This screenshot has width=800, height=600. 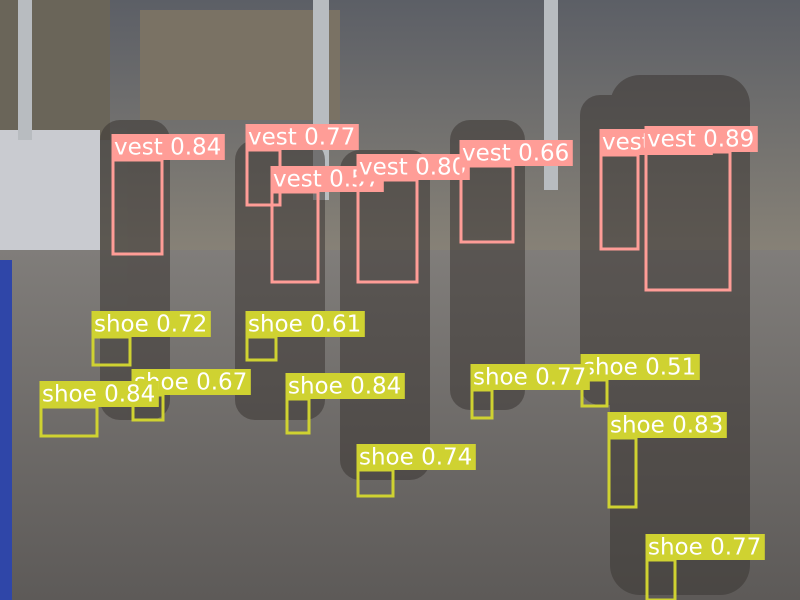 I want to click on detection: shoe 0.72, so click(x=151, y=339).